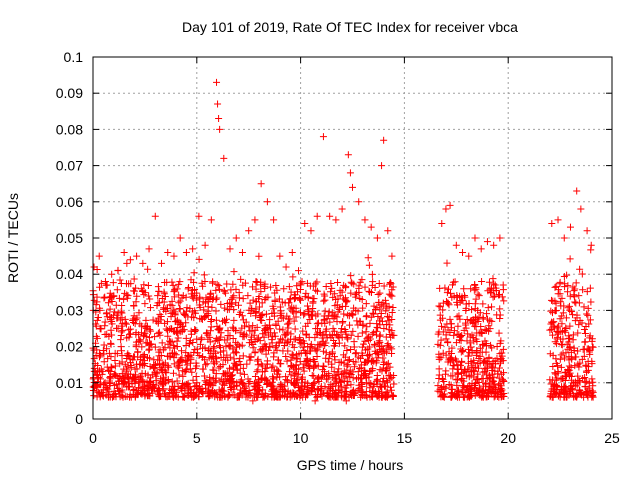  I want to click on x-tick-label: 5, so click(197, 438).